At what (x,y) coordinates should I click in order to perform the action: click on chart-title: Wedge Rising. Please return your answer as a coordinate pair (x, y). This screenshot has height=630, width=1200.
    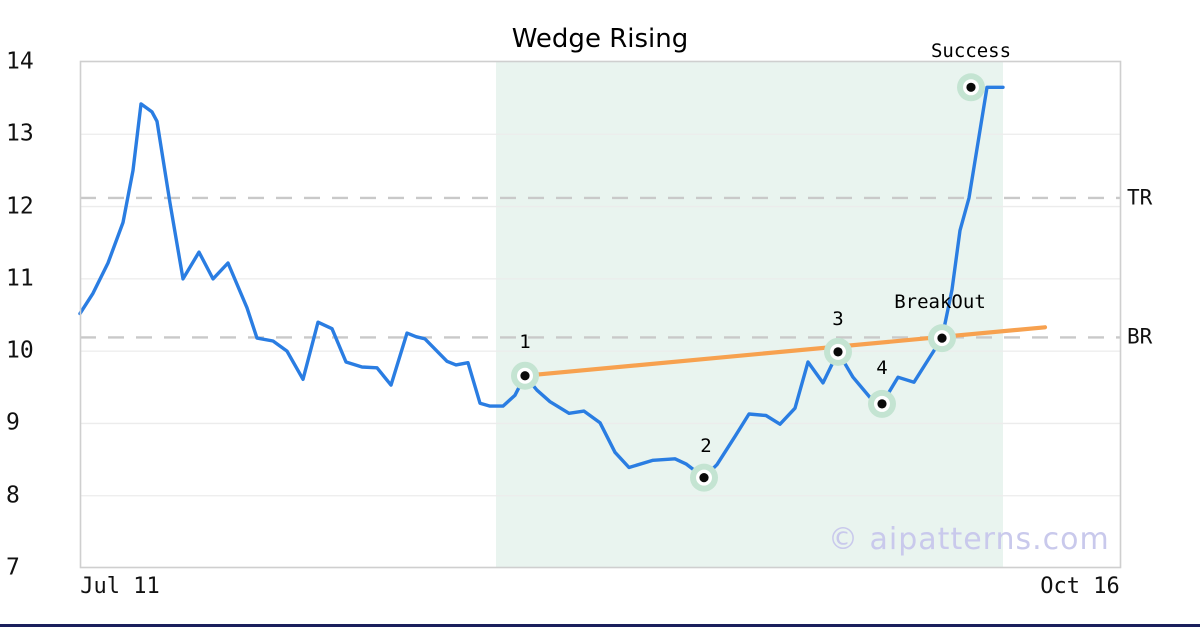
    Looking at the image, I should click on (600, 39).